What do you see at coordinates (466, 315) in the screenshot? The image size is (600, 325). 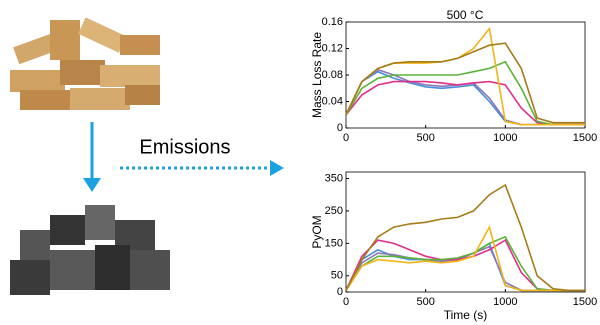 I see `x-axis-label: Time (s)` at bounding box center [466, 315].